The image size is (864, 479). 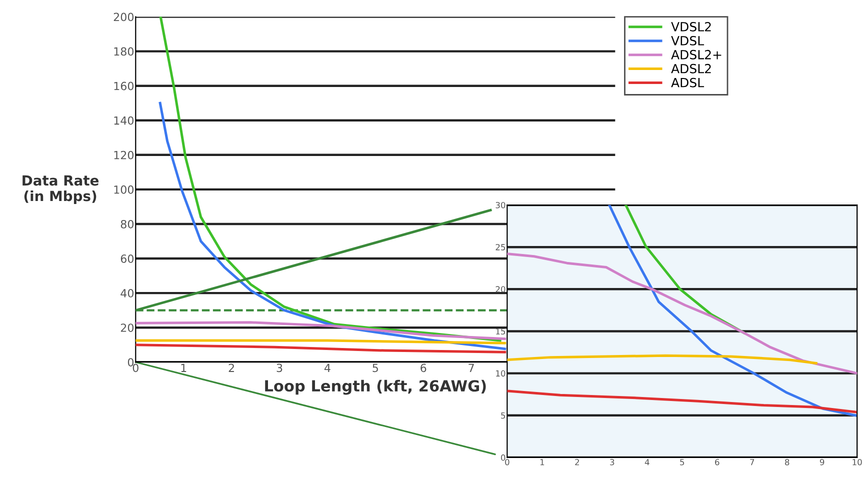 I want to click on y-tick-label: 40, so click(x=127, y=293).